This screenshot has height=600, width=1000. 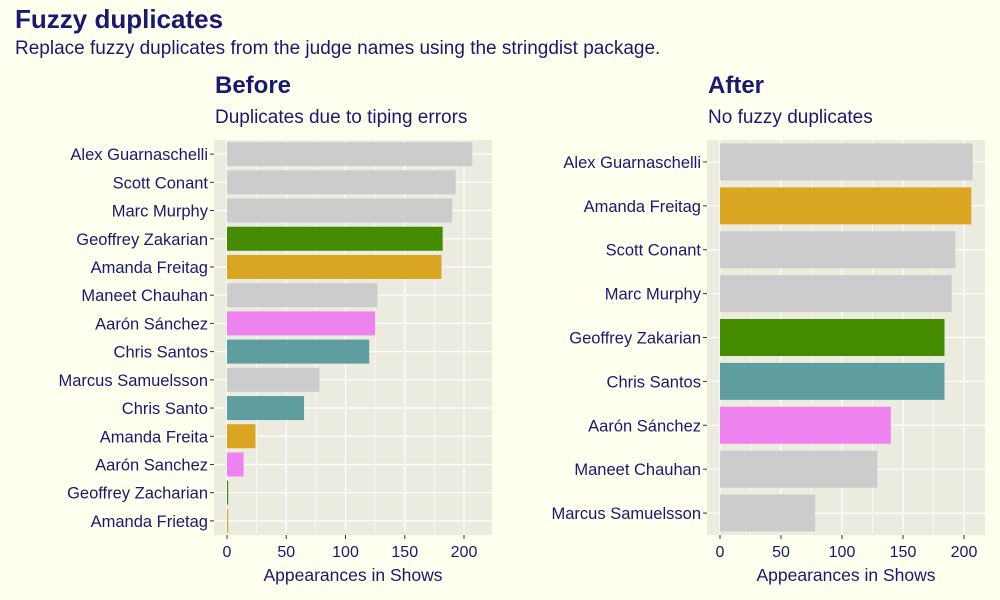 I want to click on before-category-label: Geoffrey Zacharian, so click(x=137, y=494).